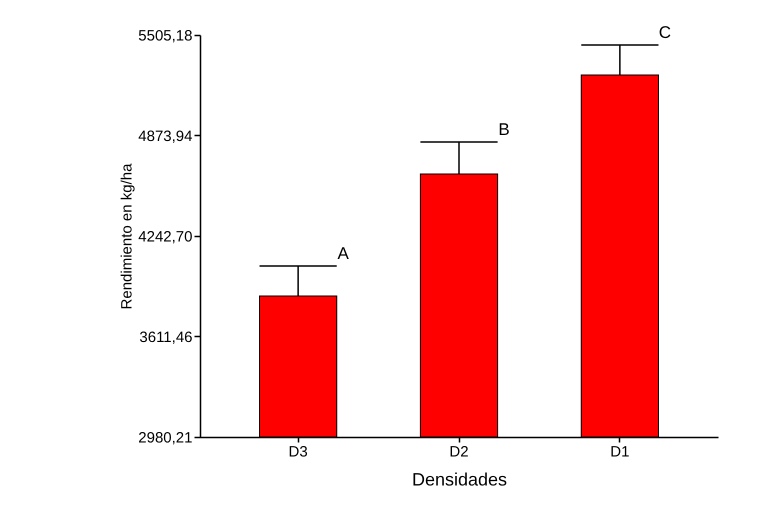 The image size is (766, 527). I want to click on annotation: C, so click(665, 32).